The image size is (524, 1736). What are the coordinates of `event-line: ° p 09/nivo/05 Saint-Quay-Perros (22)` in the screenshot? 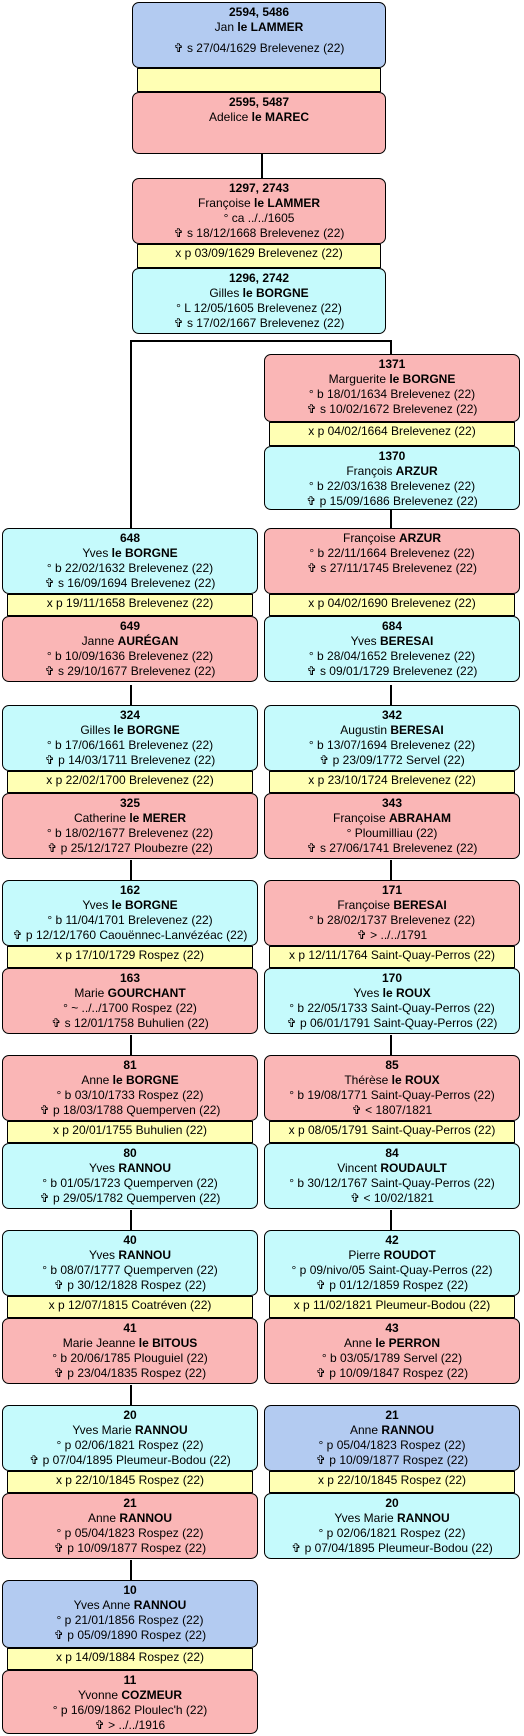 It's located at (392, 1270).